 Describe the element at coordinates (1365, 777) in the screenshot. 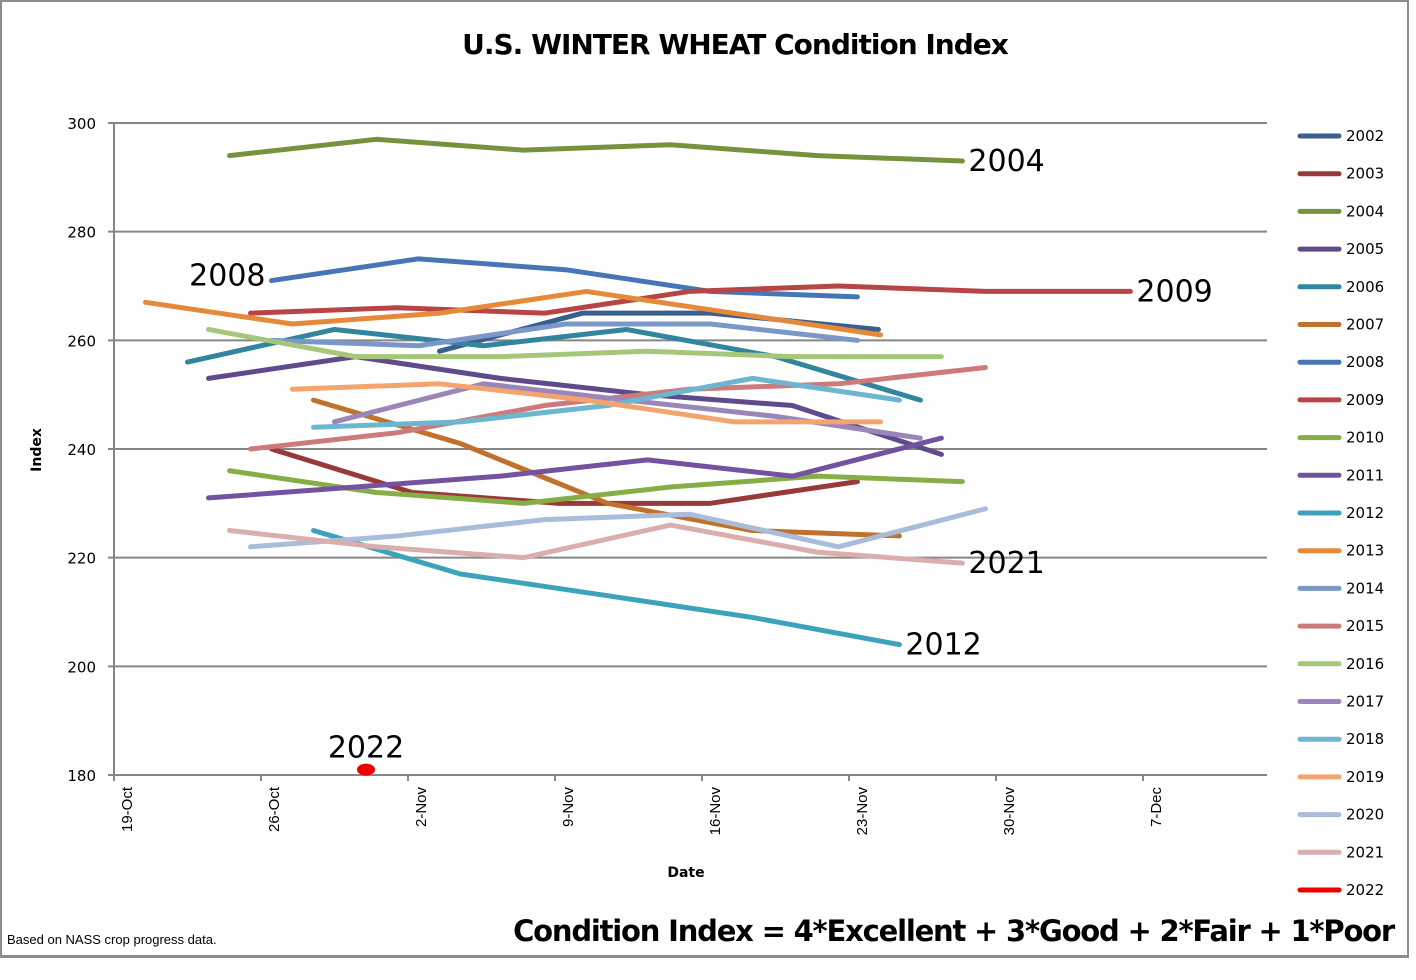

I see `legend-label: 2019` at that location.